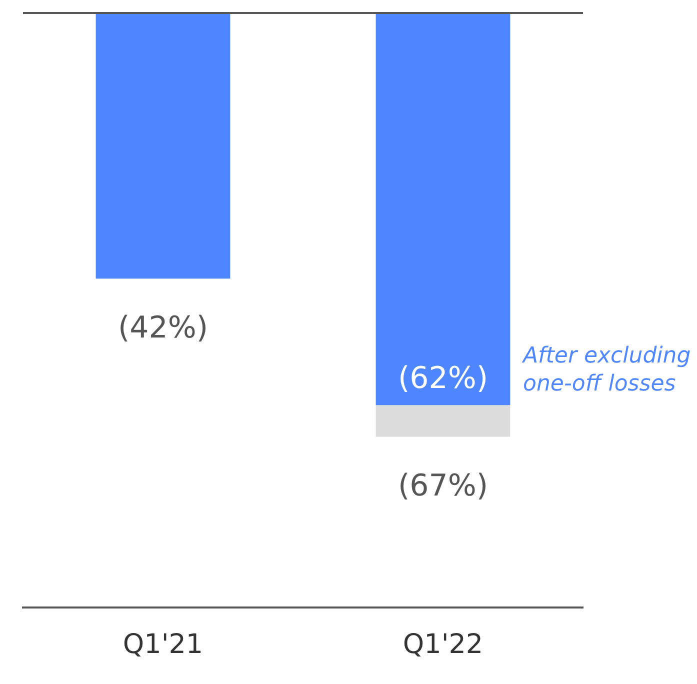 Image resolution: width=697 pixels, height=684 pixels. What do you see at coordinates (163, 328) in the screenshot?
I see `data-label: (42%)` at bounding box center [163, 328].